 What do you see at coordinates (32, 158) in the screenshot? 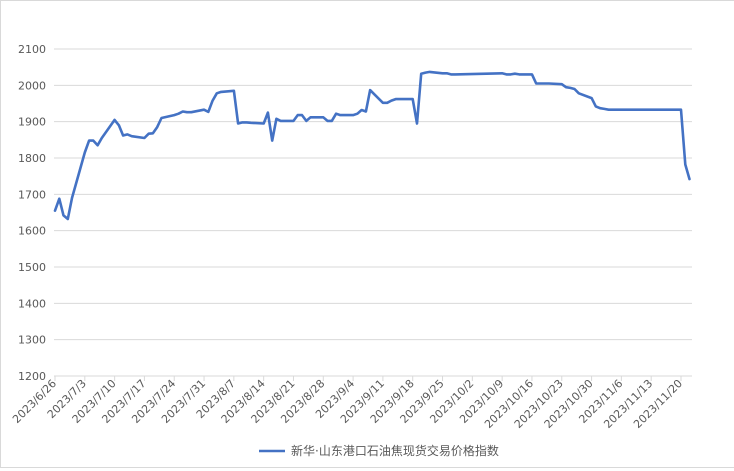
I see `y-tick-label: 1800` at bounding box center [32, 158].